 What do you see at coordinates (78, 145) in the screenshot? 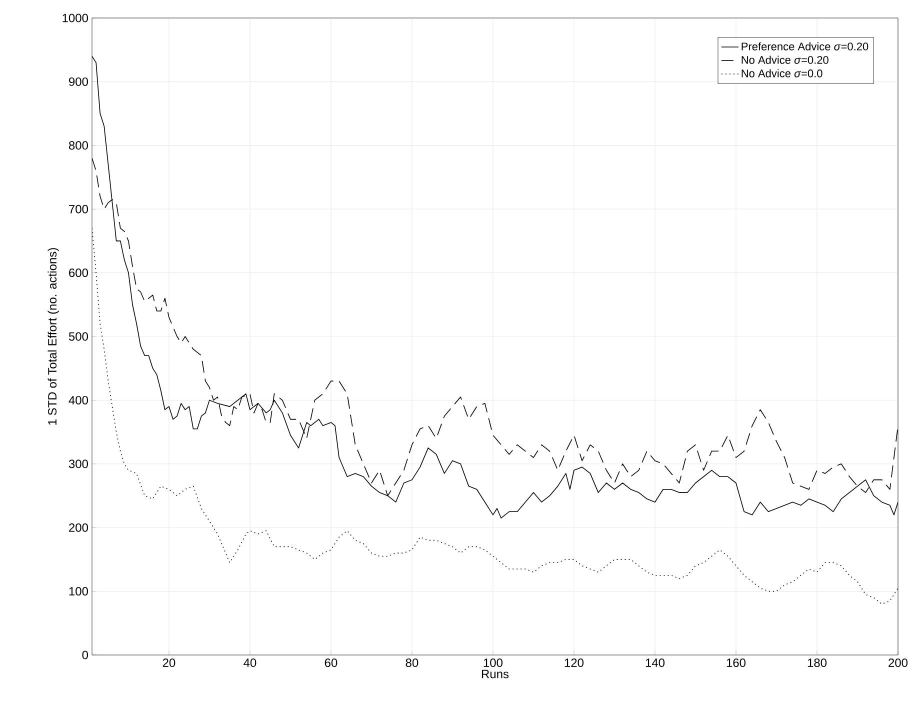
I see `y-tick-label: 800` at bounding box center [78, 145].